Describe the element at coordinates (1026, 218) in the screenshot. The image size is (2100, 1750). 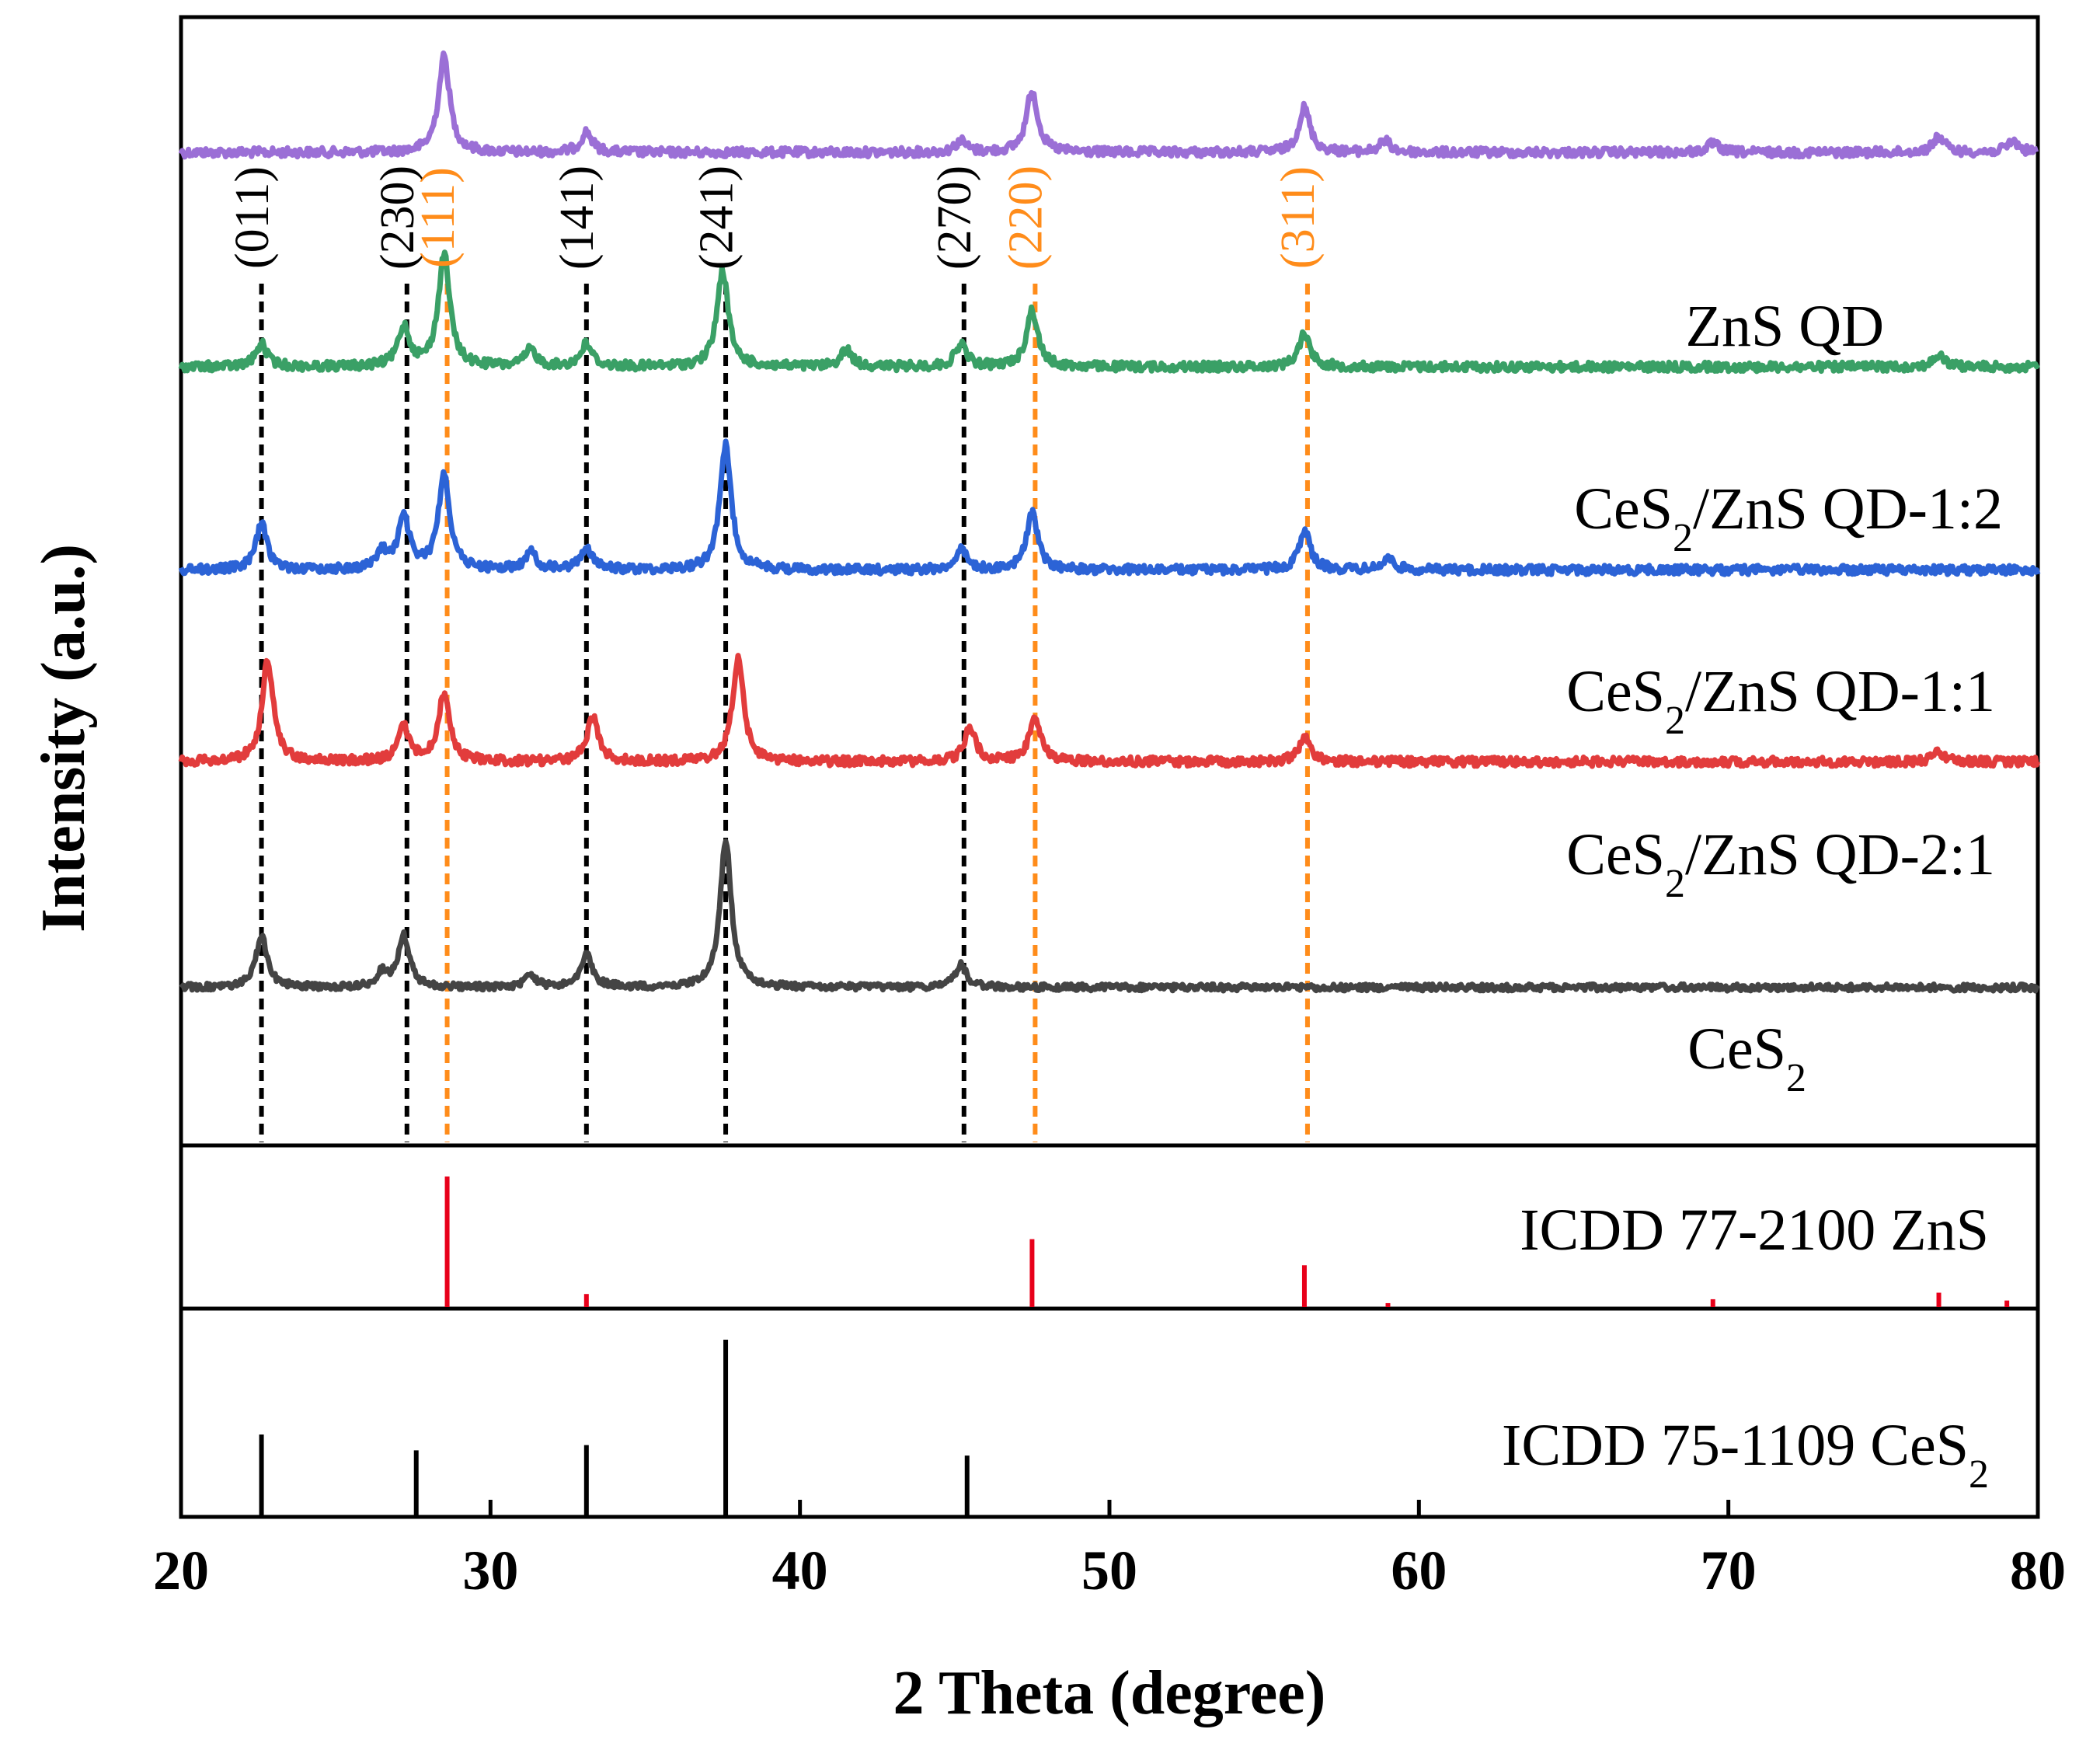
I see `plane-label-220: (220)` at that location.